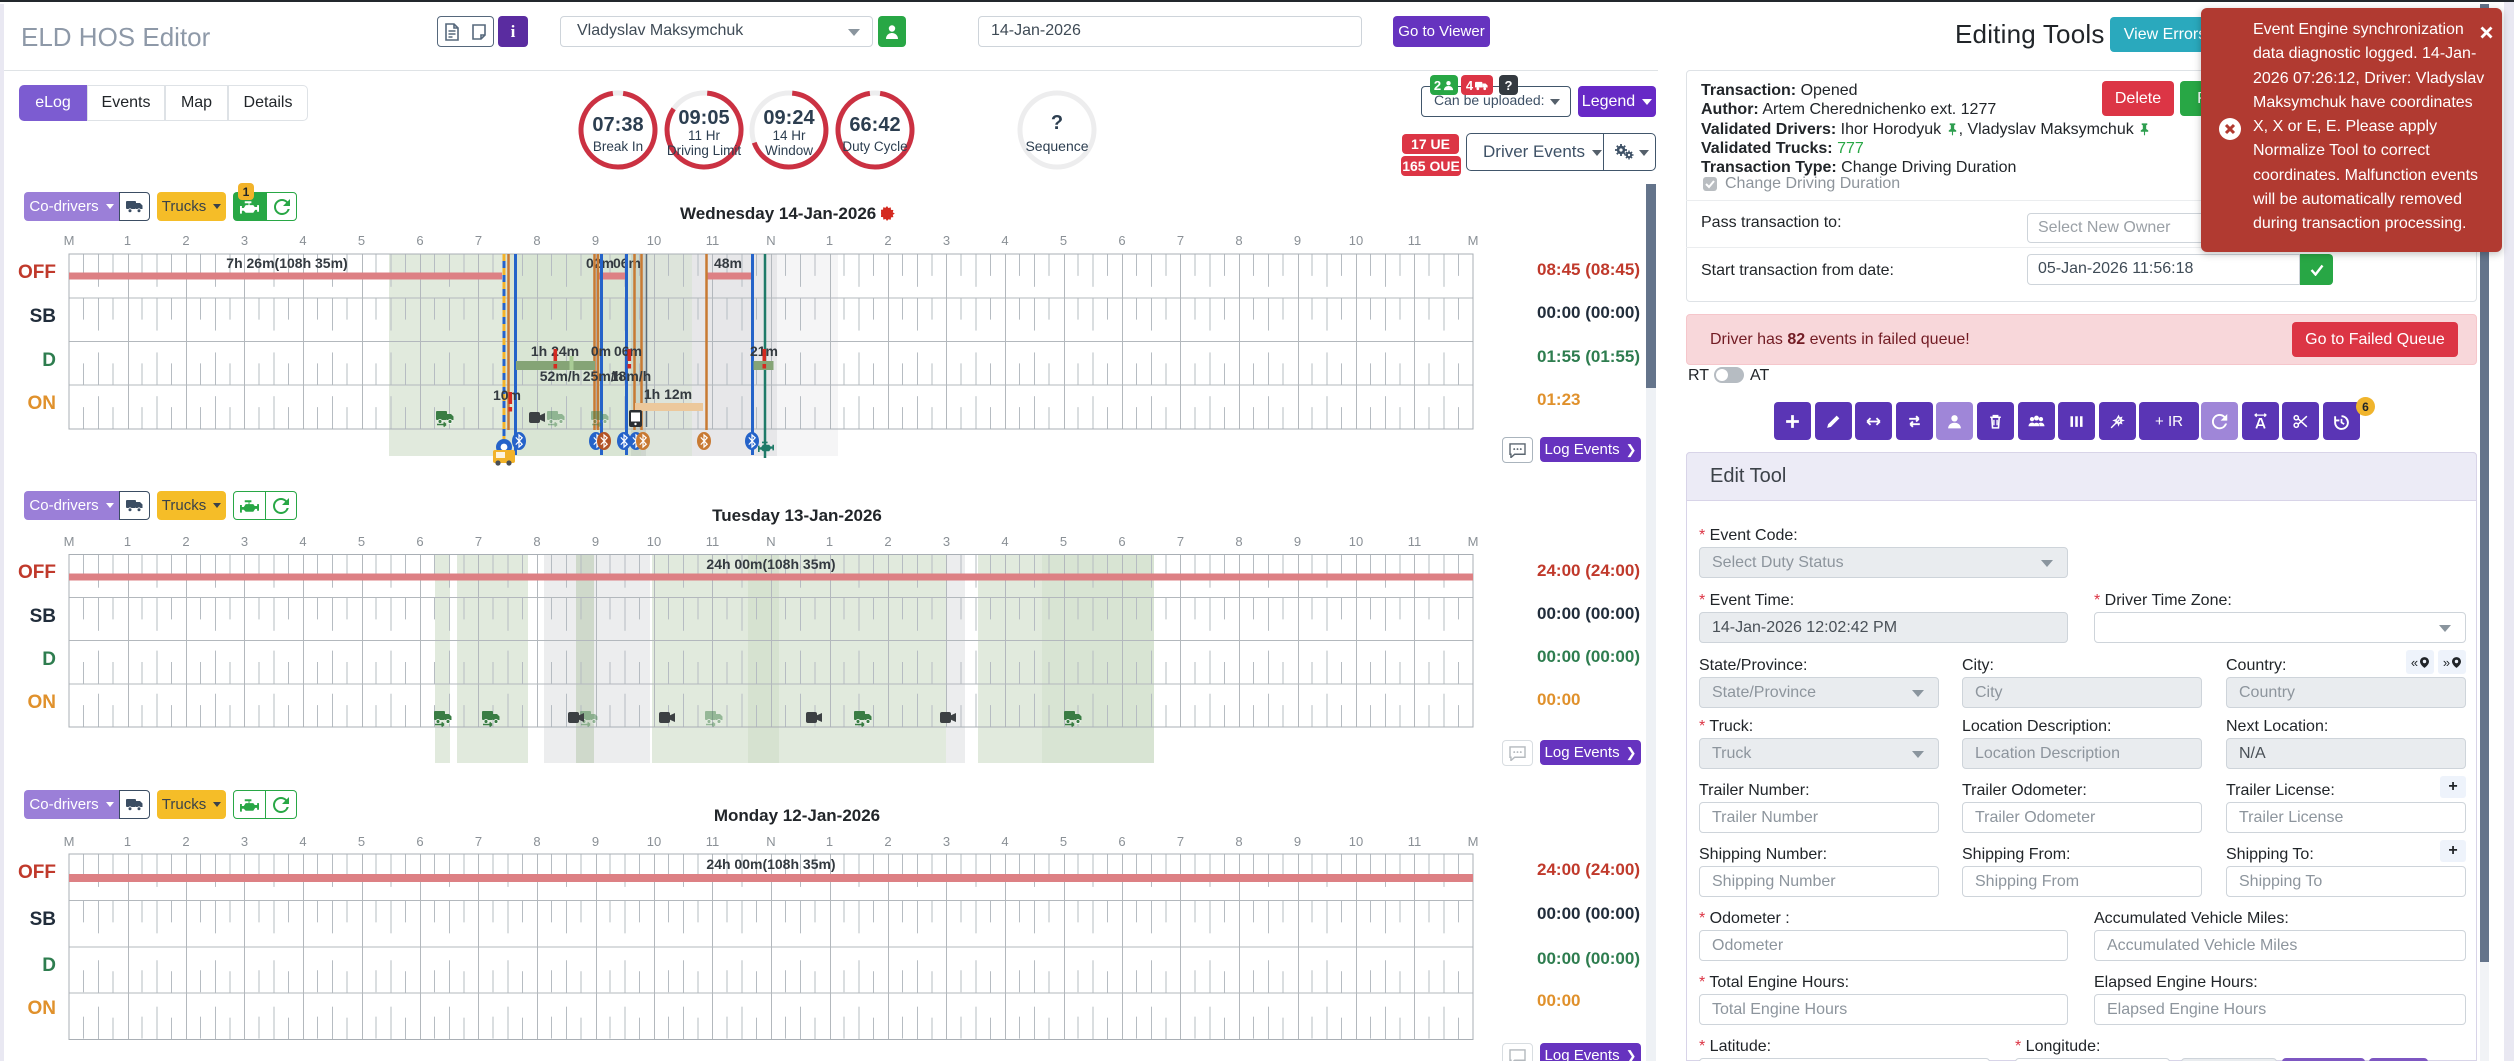  Describe the element at coordinates (668, 394) in the screenshot. I see `svg-text: 1h 12m` at that location.